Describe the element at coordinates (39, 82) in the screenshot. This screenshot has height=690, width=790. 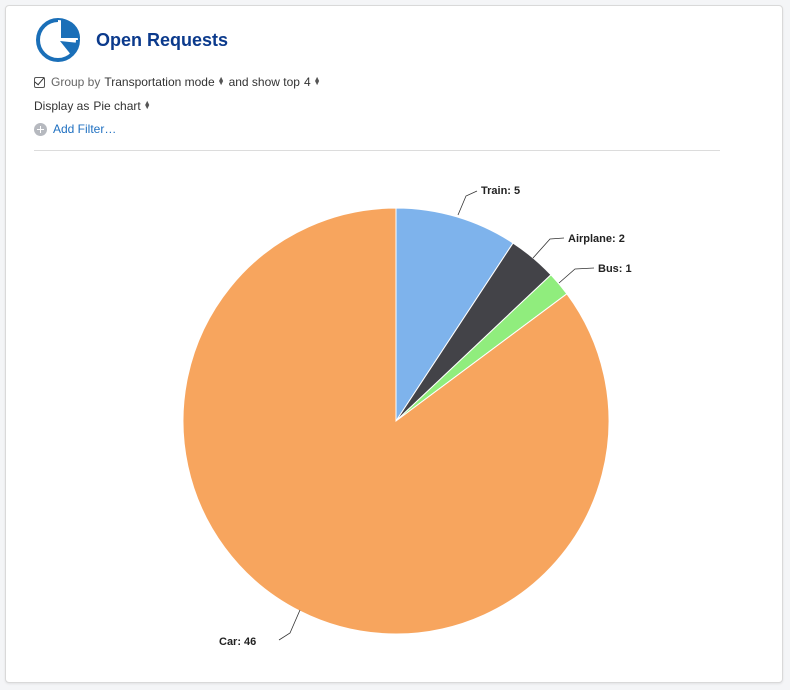
I see `group-by-checkbox` at that location.